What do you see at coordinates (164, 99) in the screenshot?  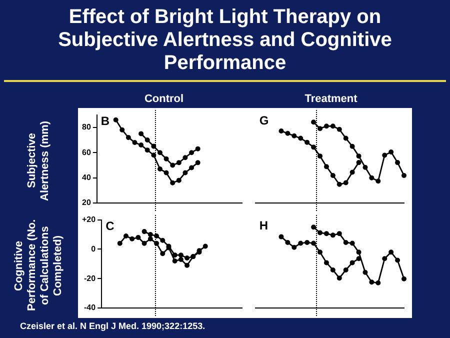 I see `chart-subtitle: Control` at bounding box center [164, 99].